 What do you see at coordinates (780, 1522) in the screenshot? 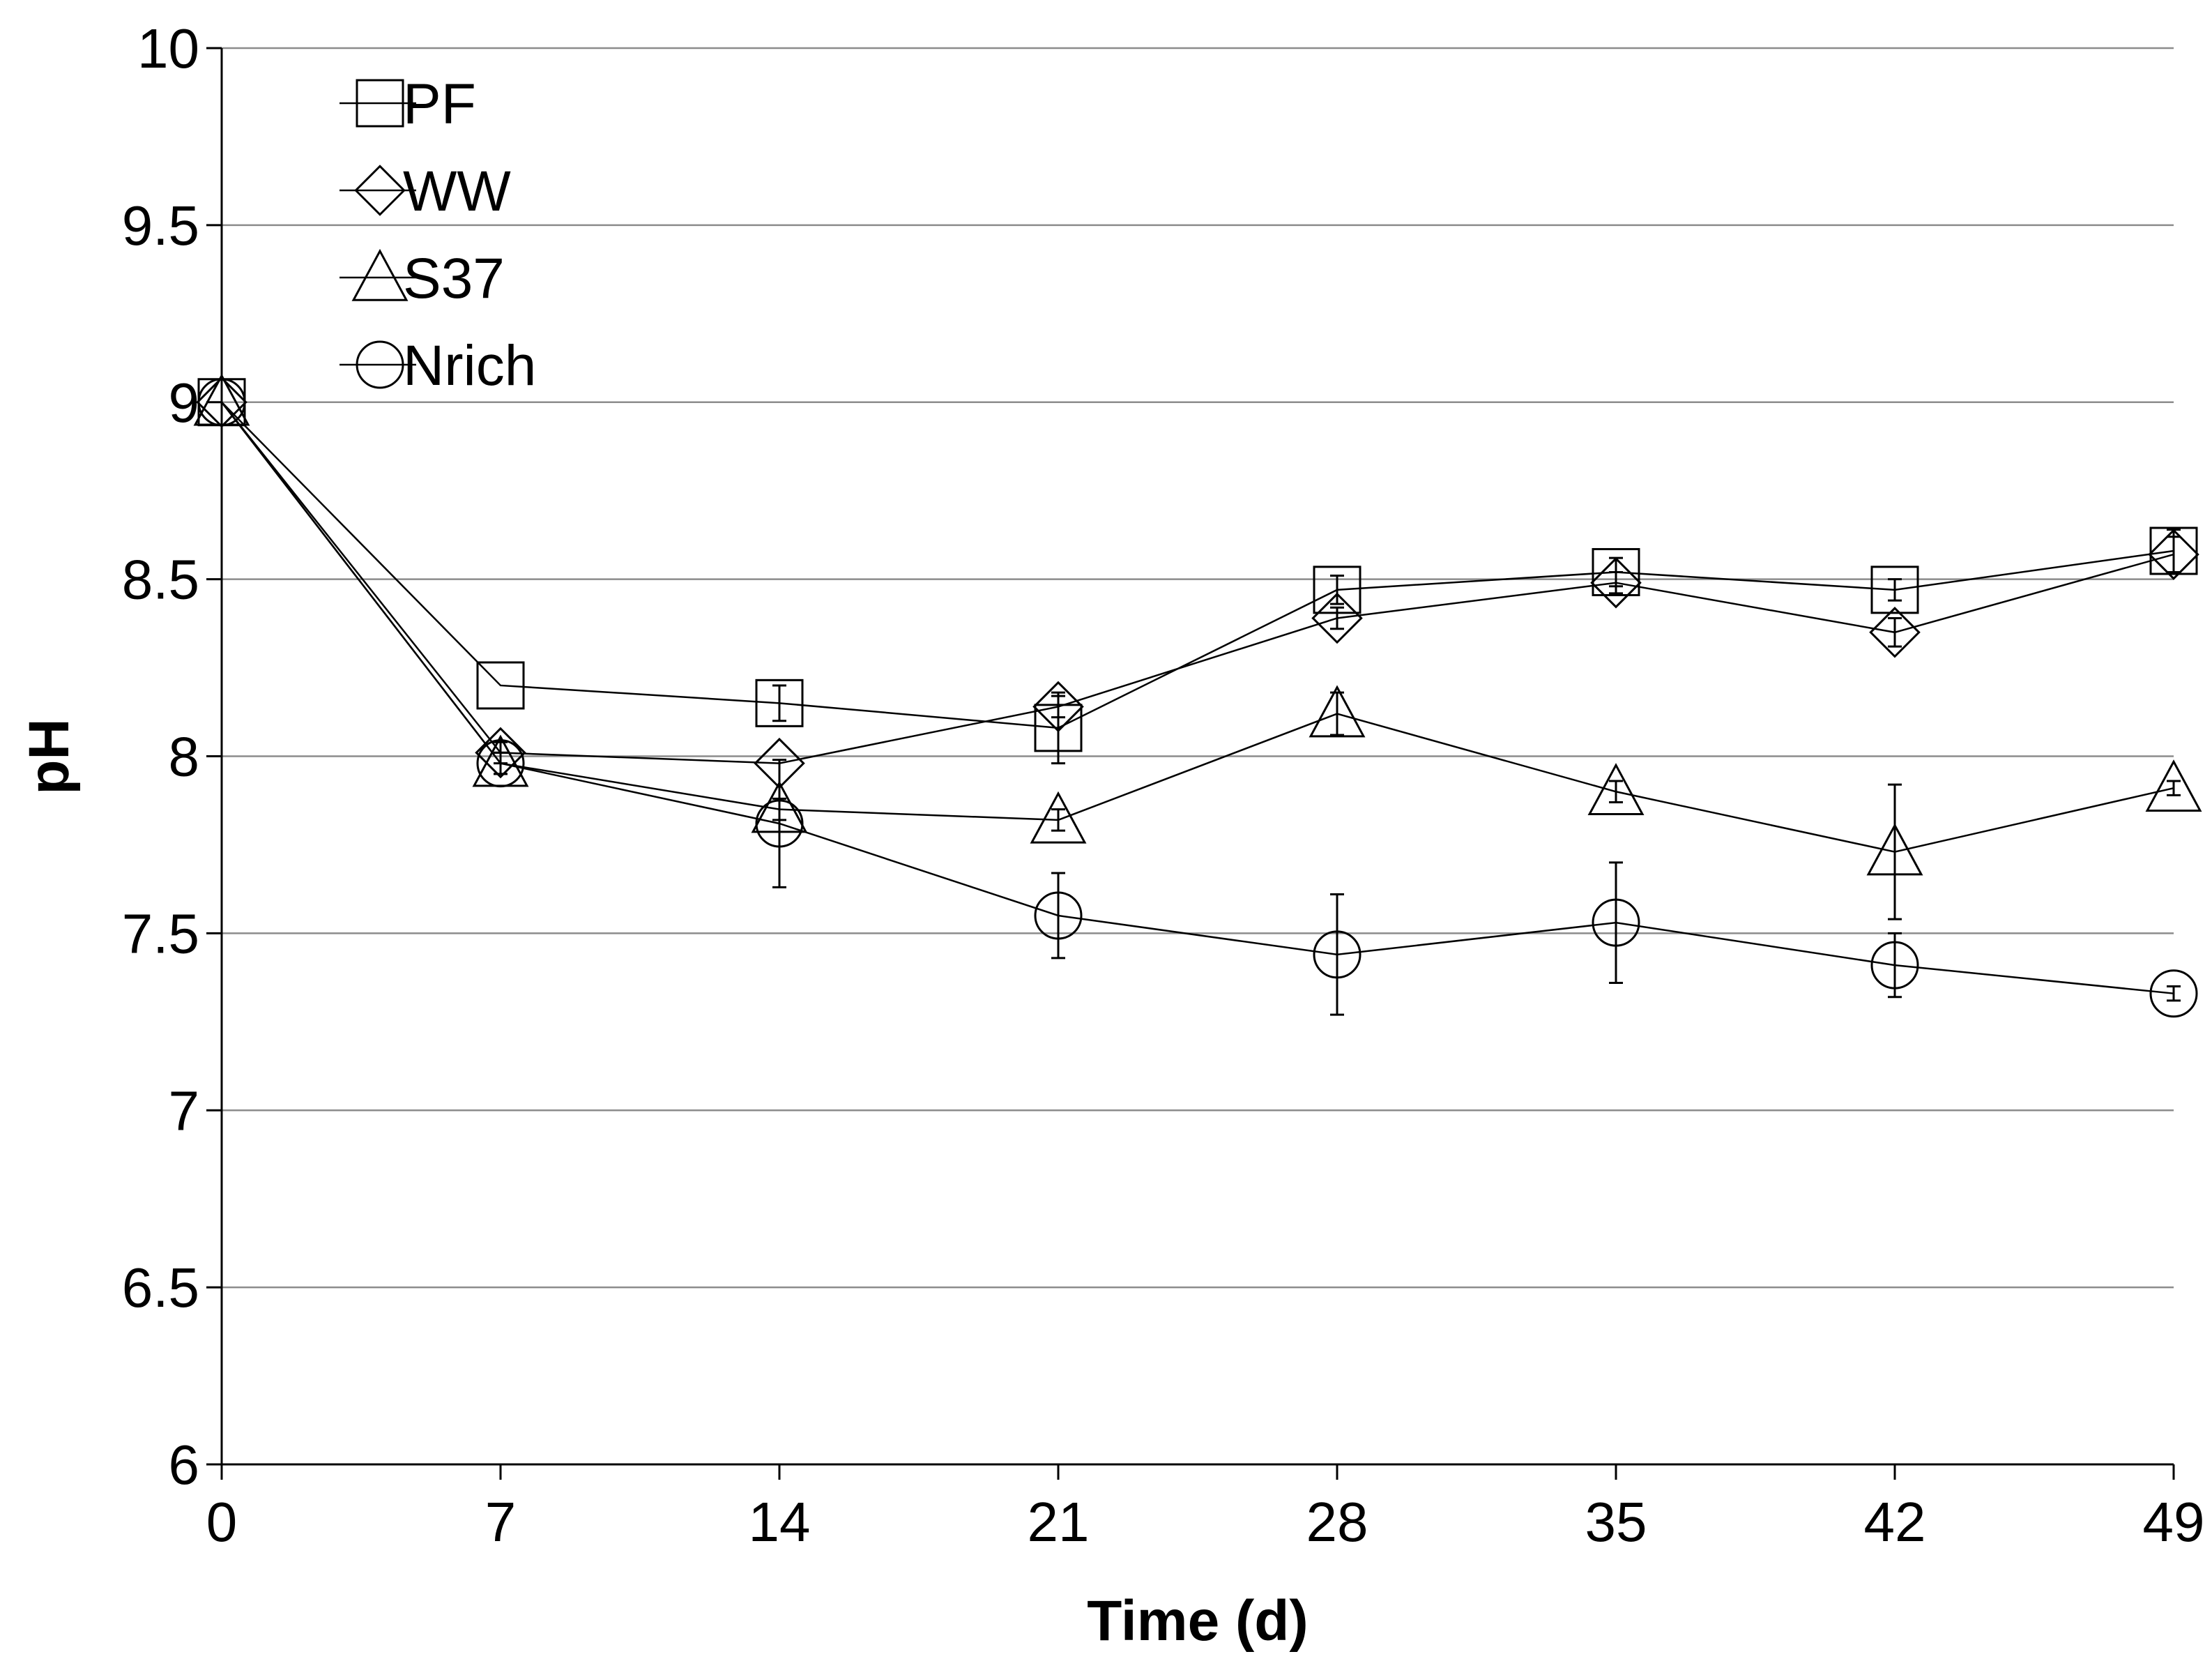
I see `x-tick-label: 14` at bounding box center [780, 1522].